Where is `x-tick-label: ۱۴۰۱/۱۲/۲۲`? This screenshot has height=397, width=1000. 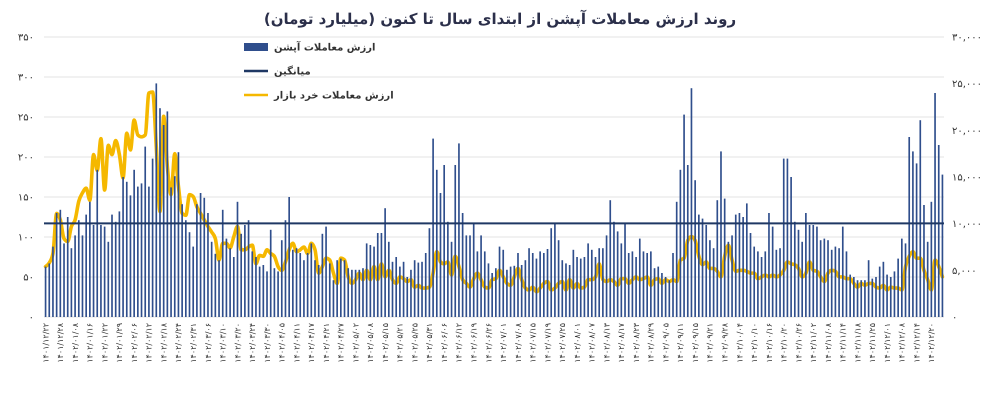 x-tick-label: ۱۴۰۱/۱۲/۲۲ is located at coordinates (45, 343).